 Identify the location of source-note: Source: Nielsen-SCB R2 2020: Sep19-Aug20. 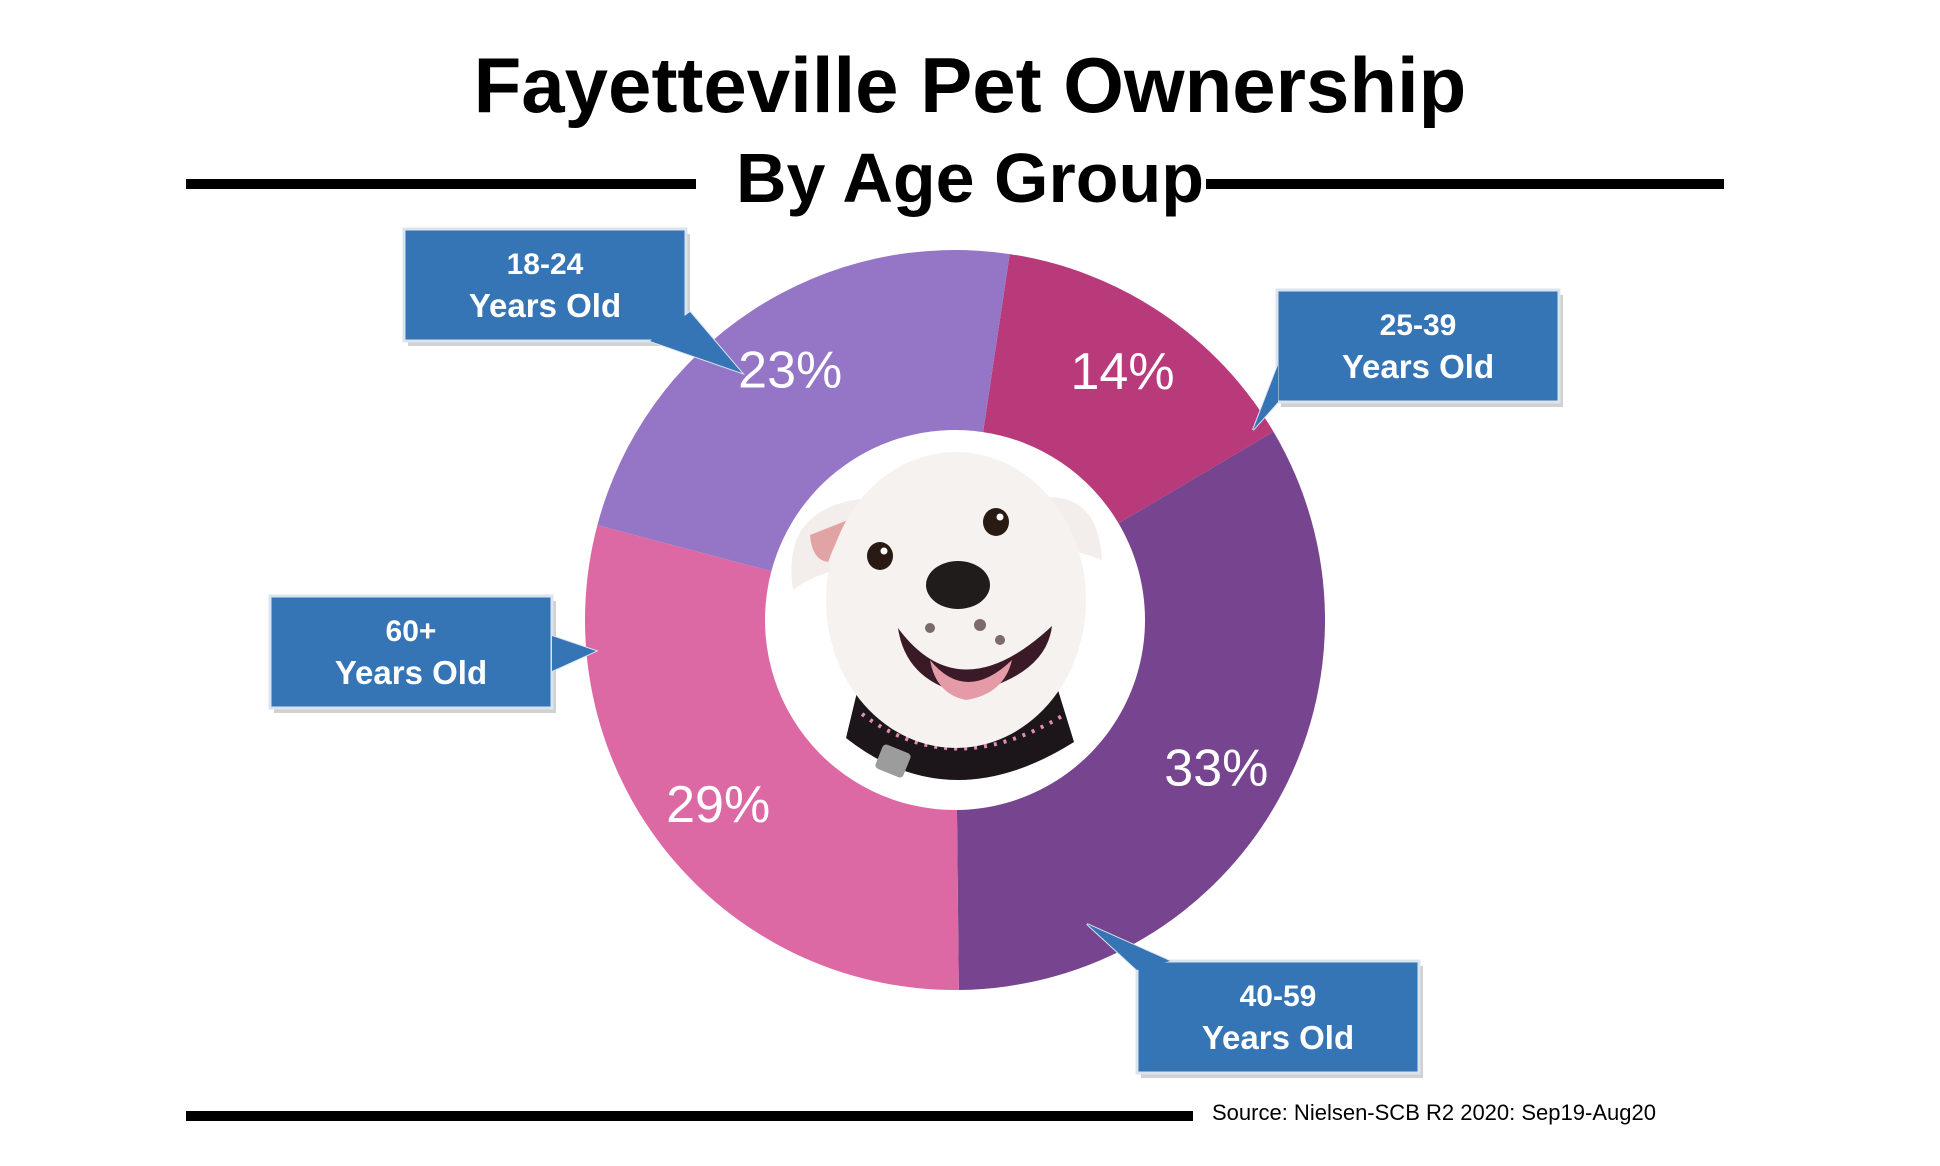
(1434, 1112).